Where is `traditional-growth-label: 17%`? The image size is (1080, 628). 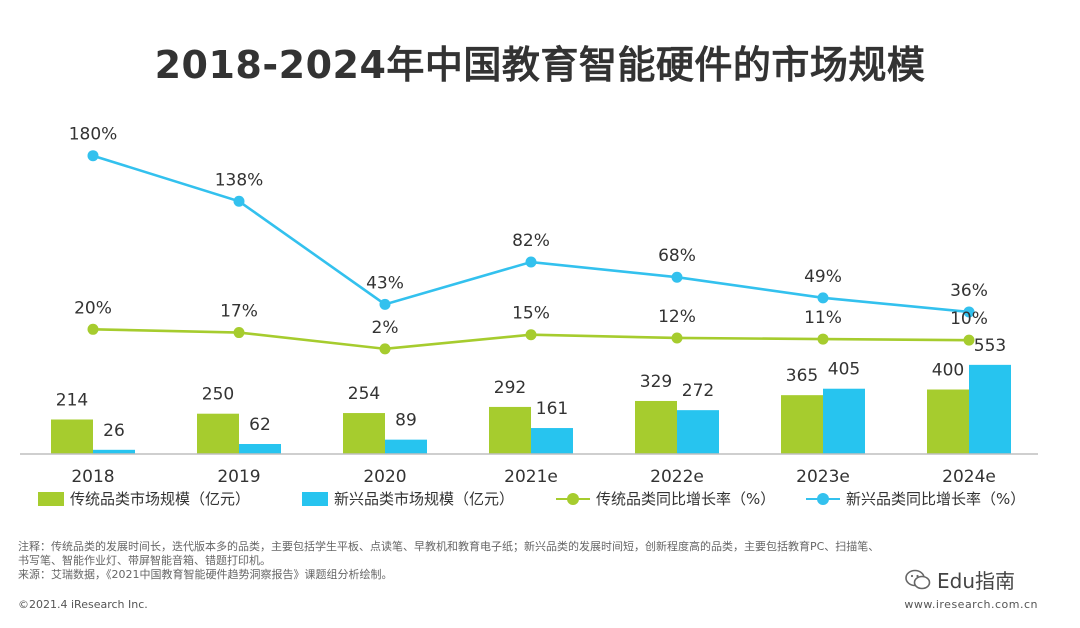 traditional-growth-label: 17% is located at coordinates (239, 312).